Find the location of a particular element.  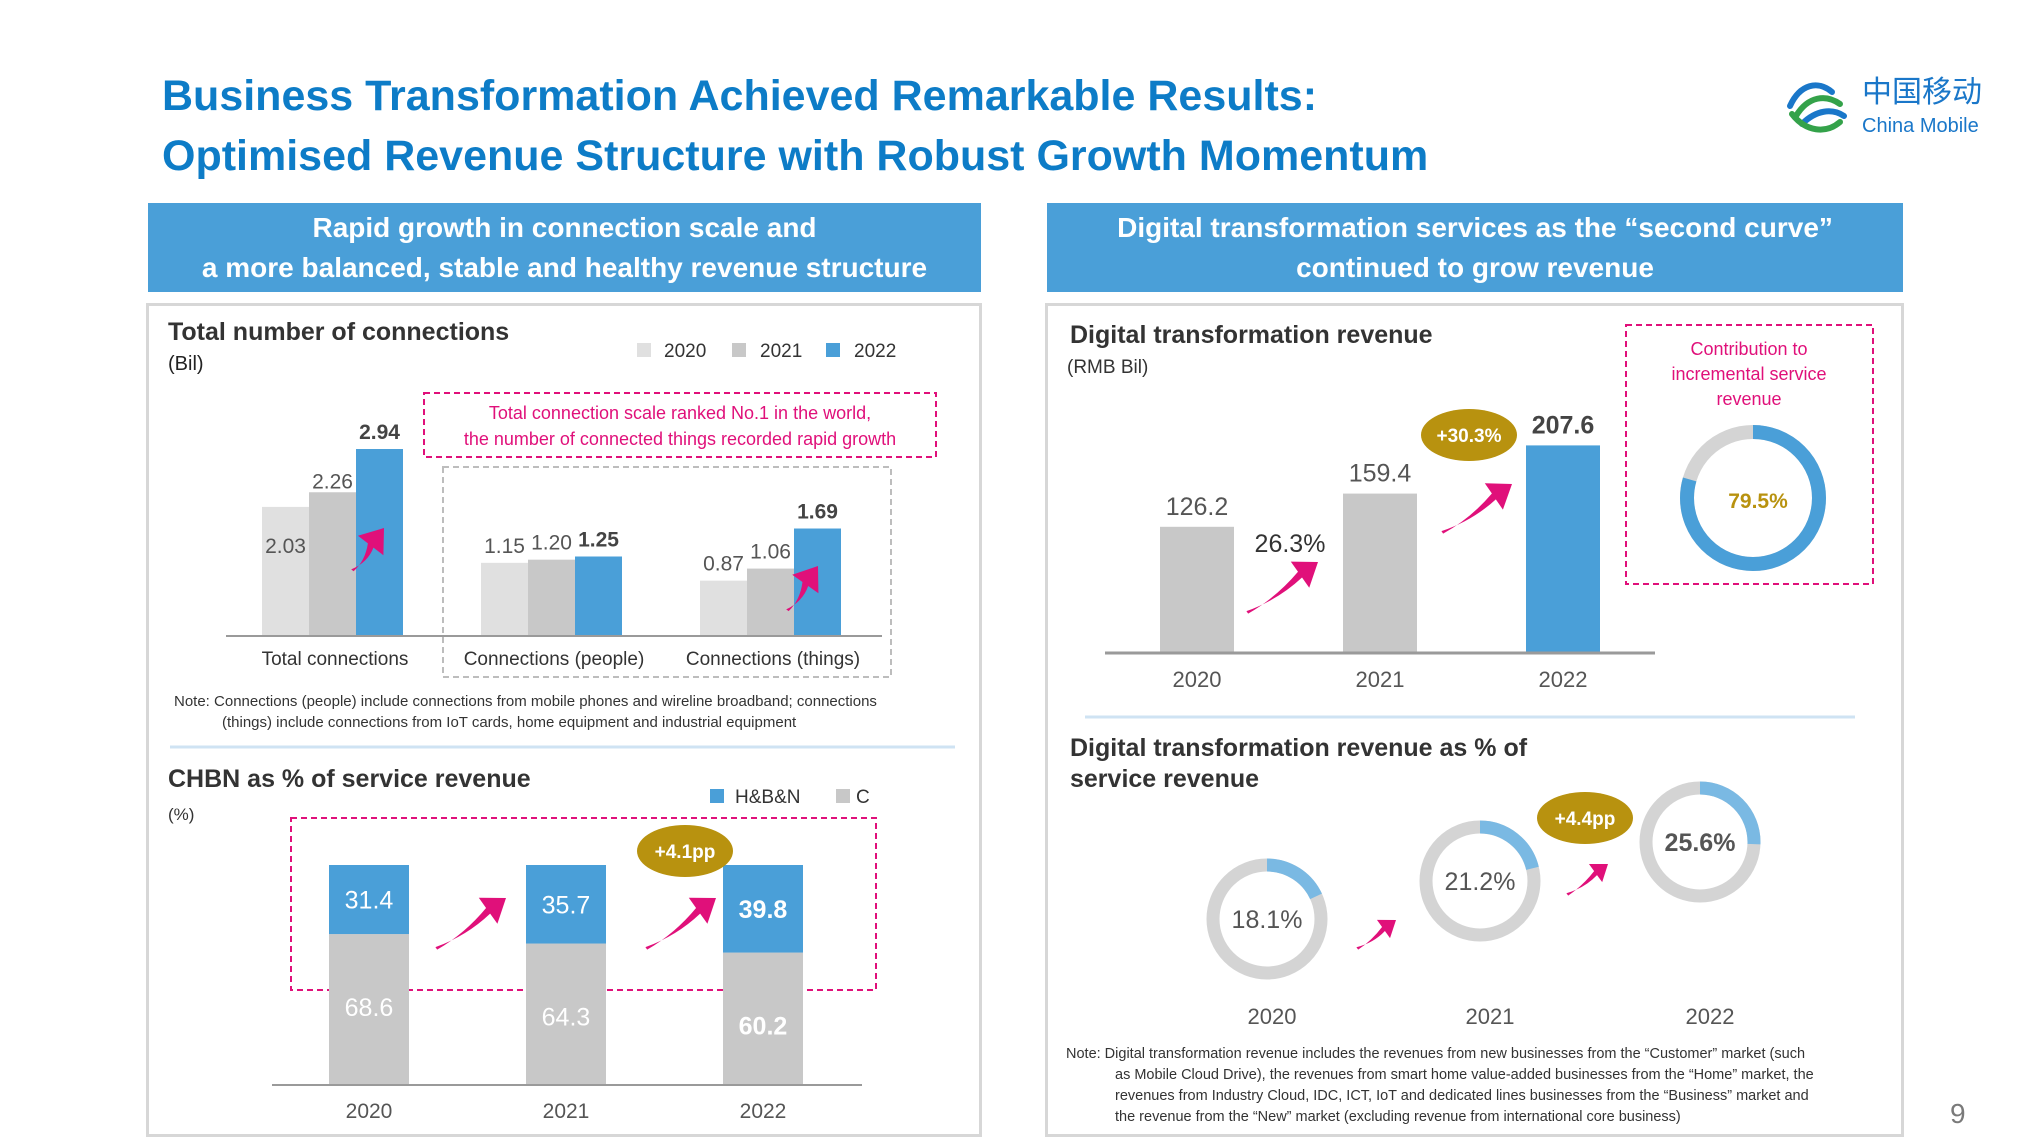

dt-growth-2021: 26.3% is located at coordinates (1290, 544).